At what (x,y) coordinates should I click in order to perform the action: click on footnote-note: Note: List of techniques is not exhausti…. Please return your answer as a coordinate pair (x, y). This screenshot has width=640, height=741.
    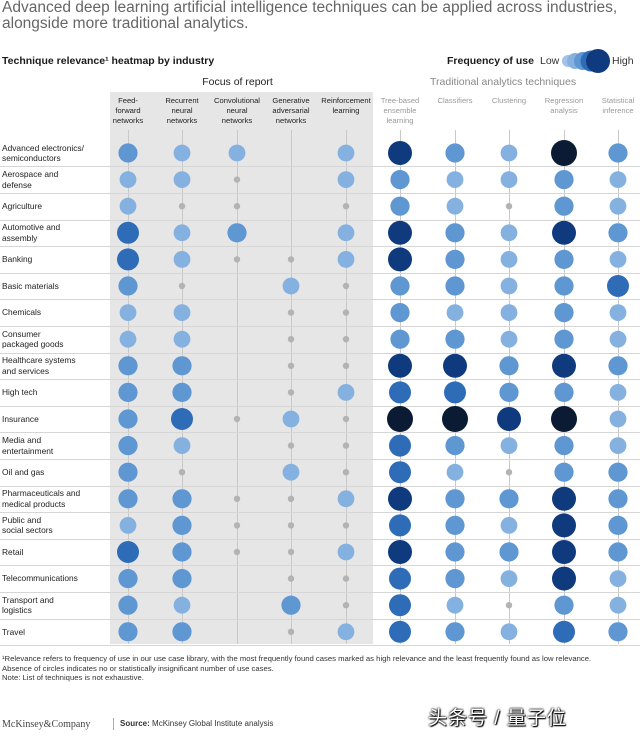
    Looking at the image, I should click on (73, 677).